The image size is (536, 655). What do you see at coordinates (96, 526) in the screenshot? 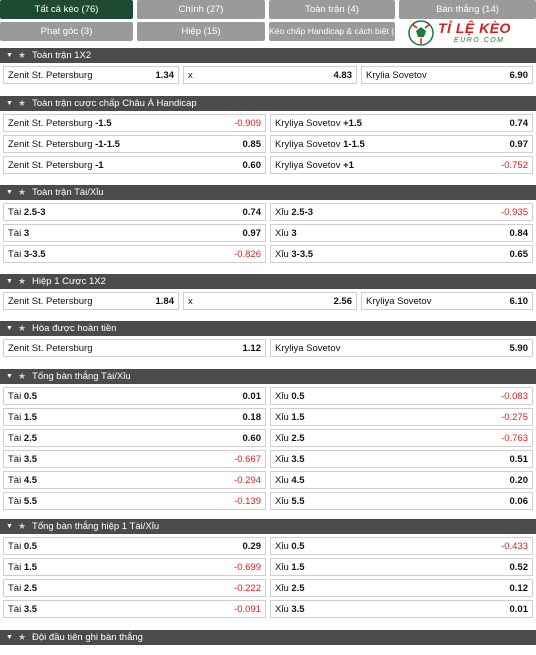
I see `section-title: Tổng bàn thắng hiệp 1 Tài/Xỉu` at bounding box center [96, 526].